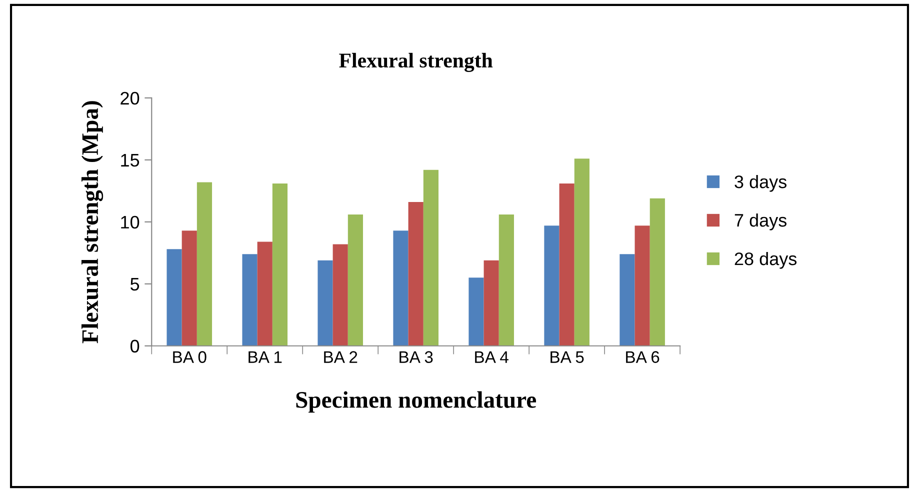  Describe the element at coordinates (765, 260) in the screenshot. I see `legend-label: 28 days` at that location.